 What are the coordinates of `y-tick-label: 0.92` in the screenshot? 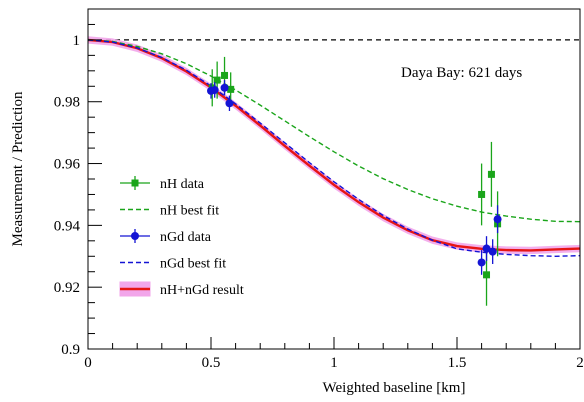 It's located at (67, 288).